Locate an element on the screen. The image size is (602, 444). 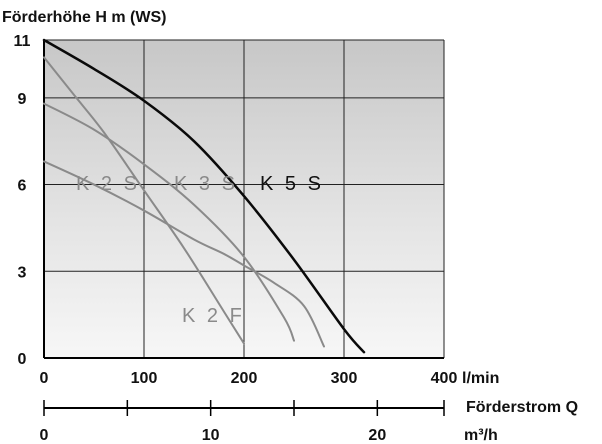
y-tick-label: 0 is located at coordinates (22, 359).